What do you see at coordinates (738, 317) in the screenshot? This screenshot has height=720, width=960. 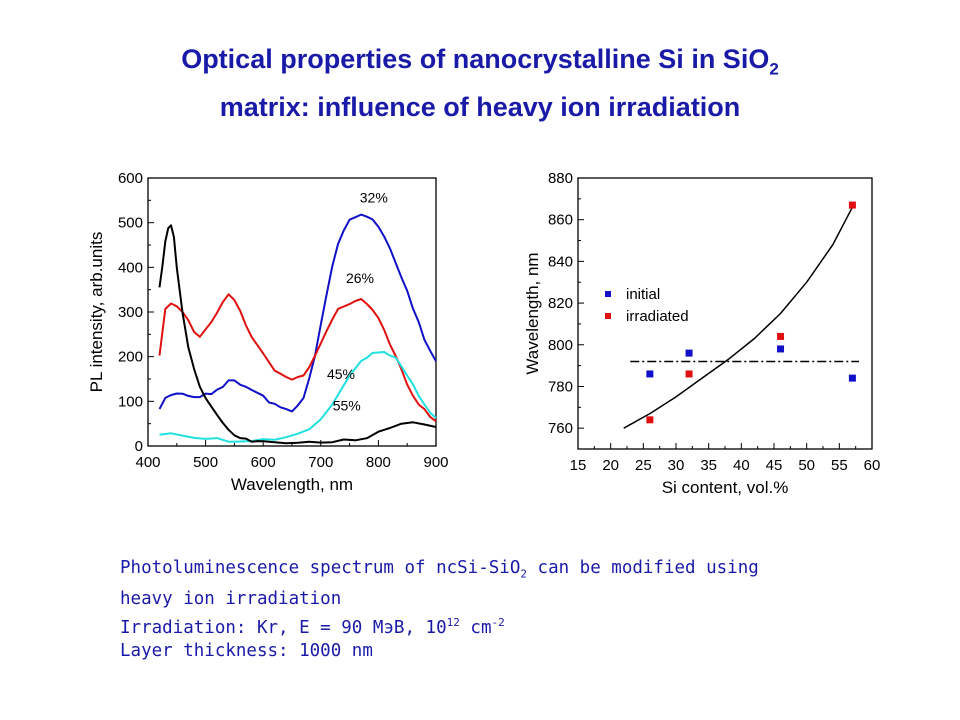 I see `si-fit-curve` at bounding box center [738, 317].